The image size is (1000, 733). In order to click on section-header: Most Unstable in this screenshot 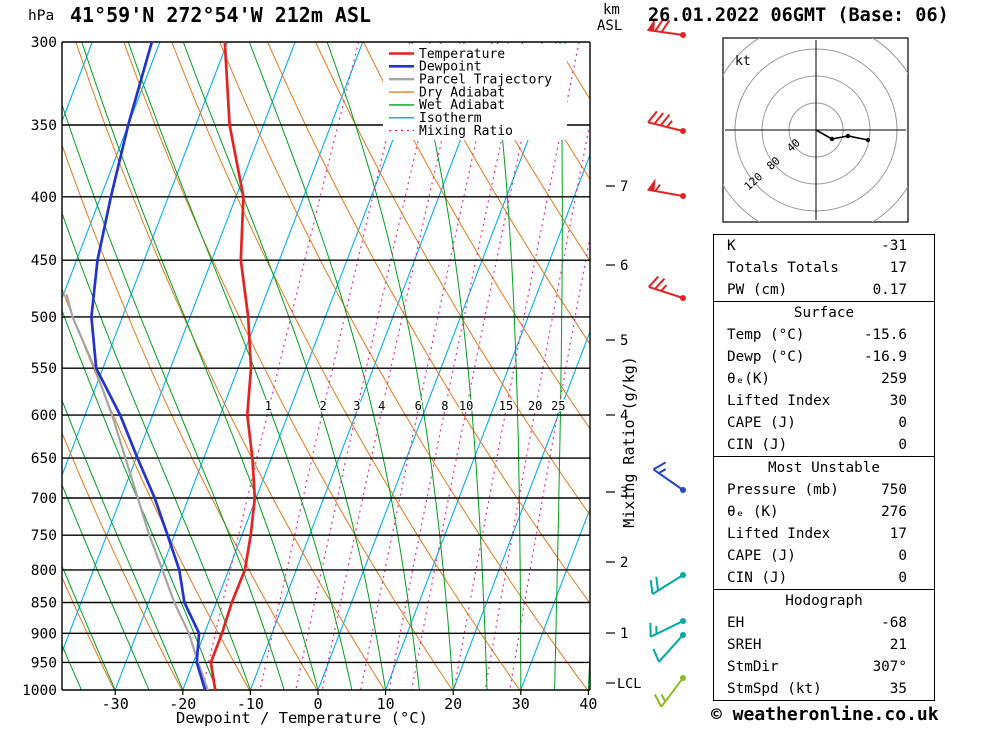, I will do `click(824, 468)`.